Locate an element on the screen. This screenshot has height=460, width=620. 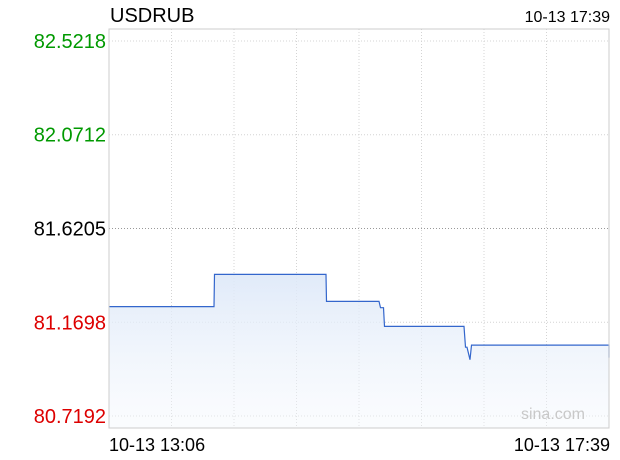
chart-timestamp: 10-13 17:39 is located at coordinates (568, 17).